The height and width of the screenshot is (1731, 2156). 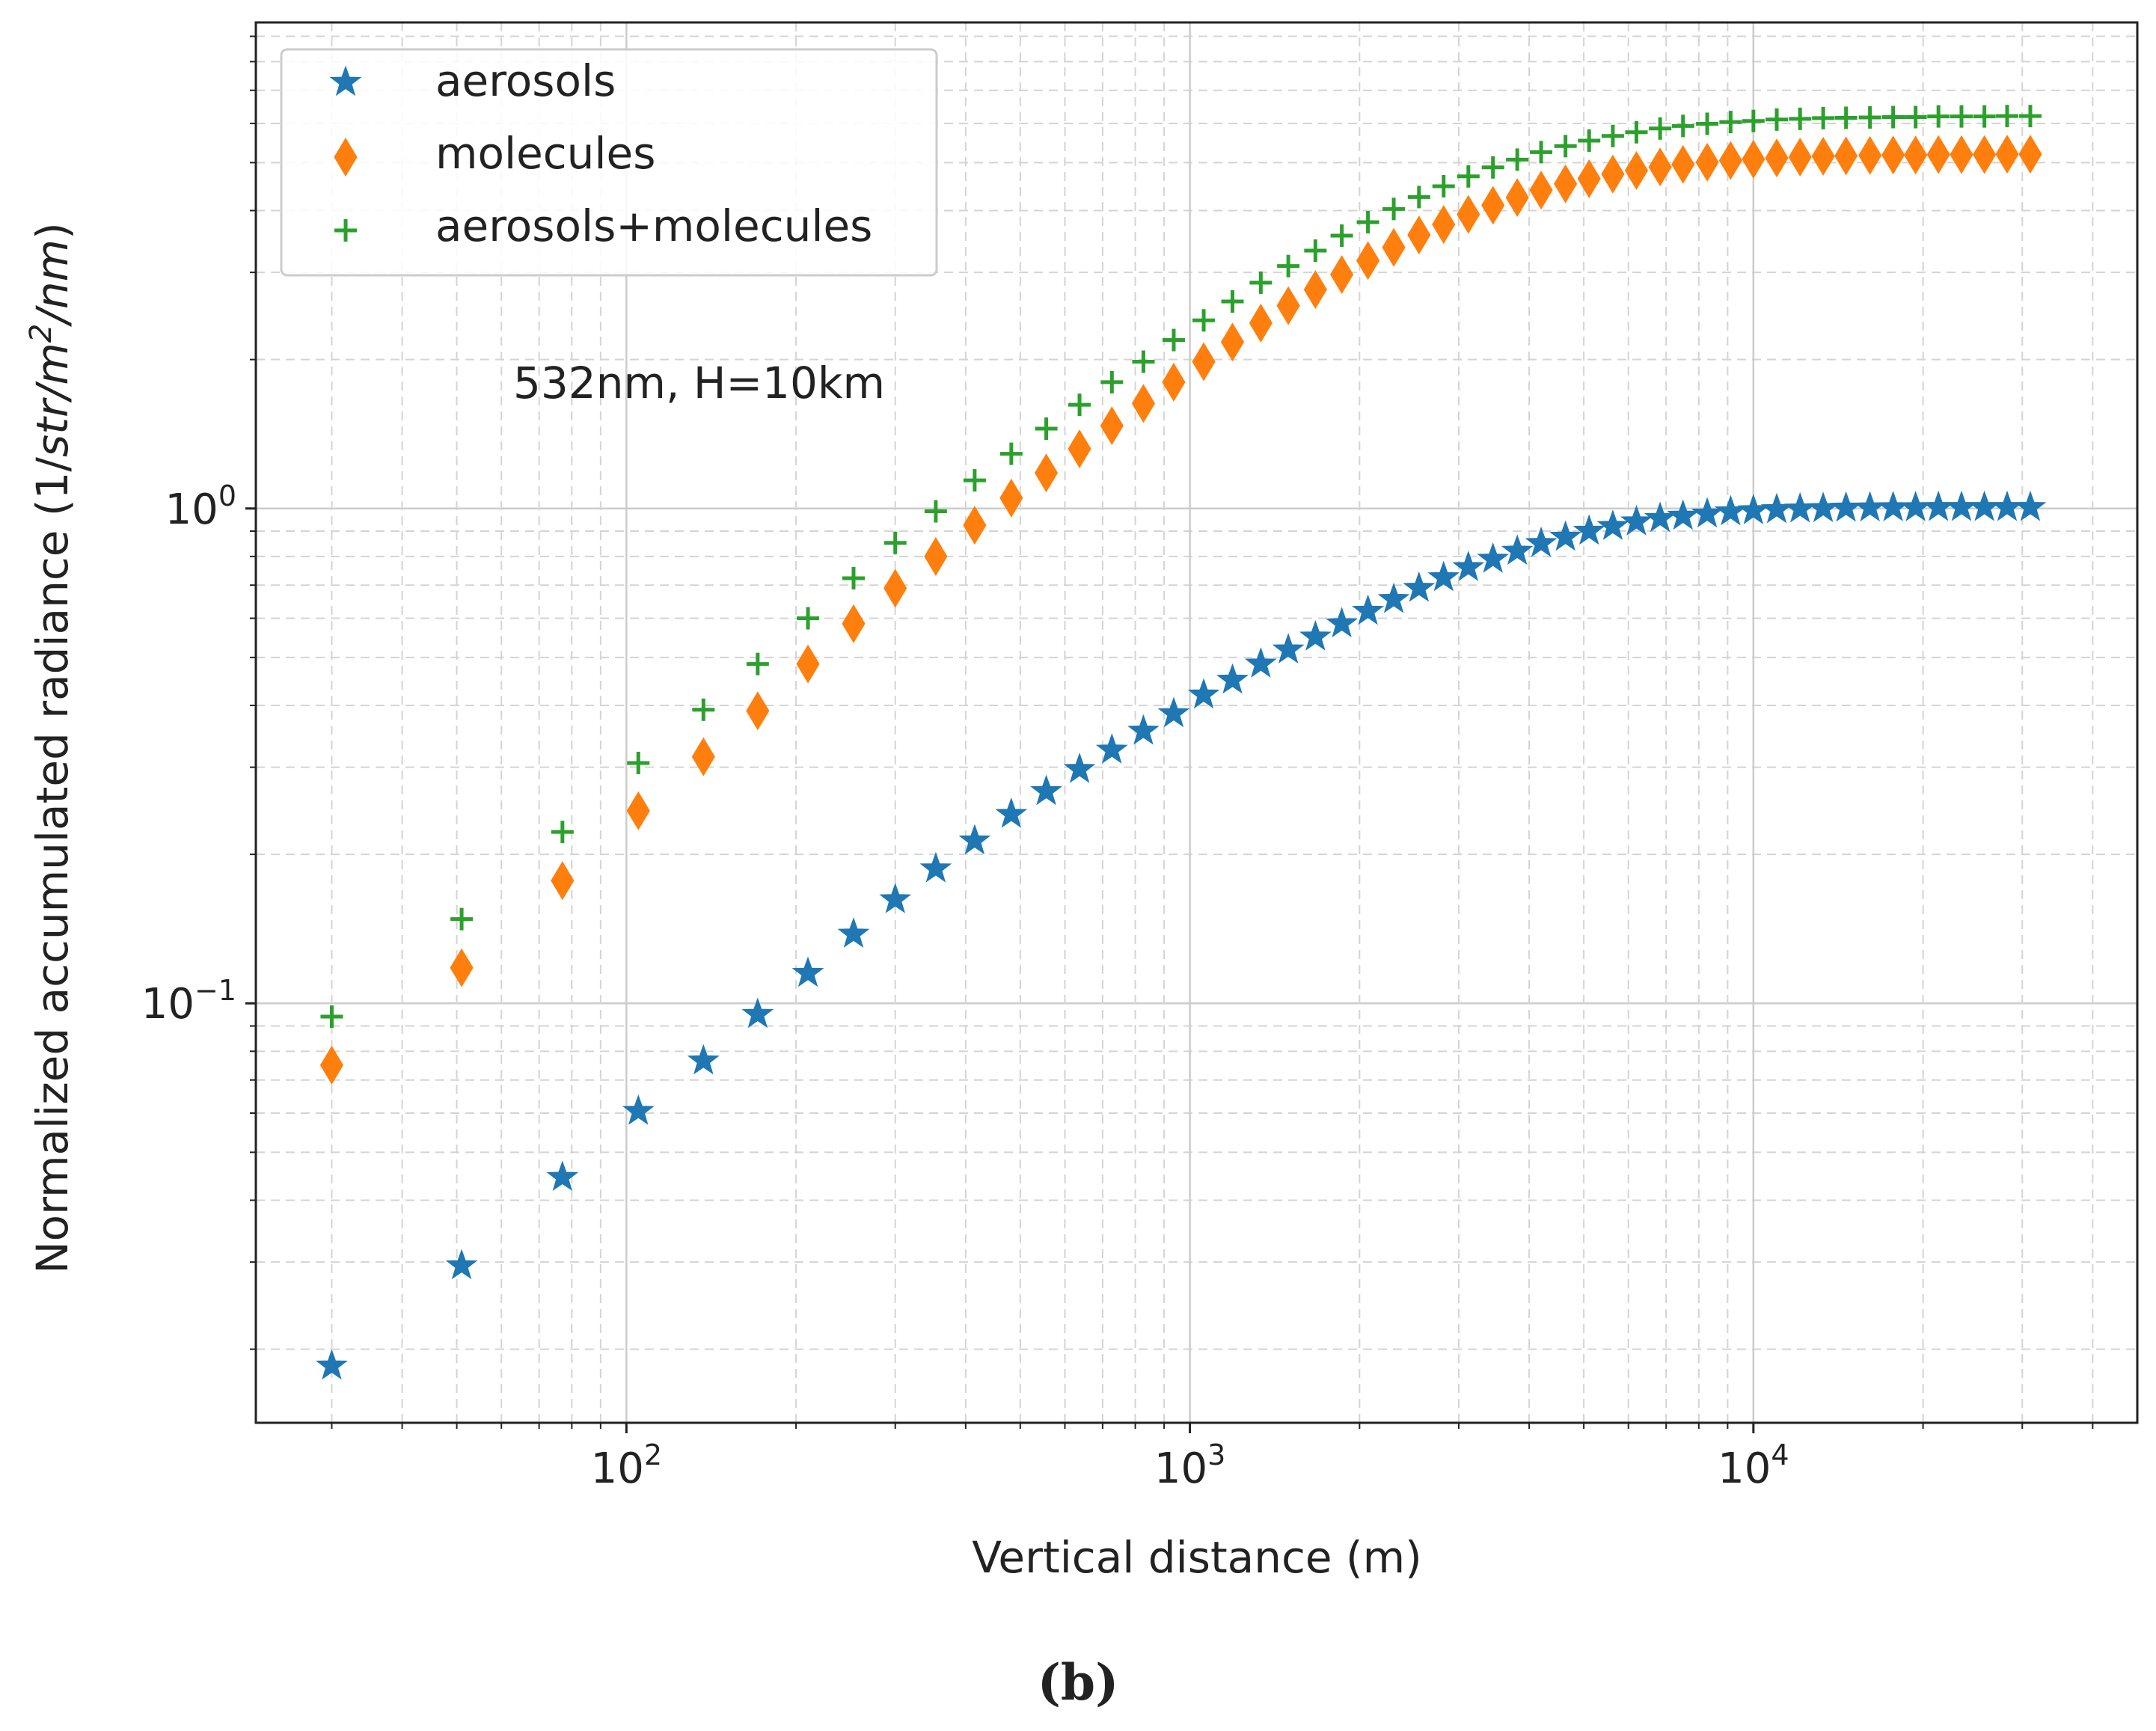 I want to click on y-axis-label-nm: /nm, so click(x=52, y=283).